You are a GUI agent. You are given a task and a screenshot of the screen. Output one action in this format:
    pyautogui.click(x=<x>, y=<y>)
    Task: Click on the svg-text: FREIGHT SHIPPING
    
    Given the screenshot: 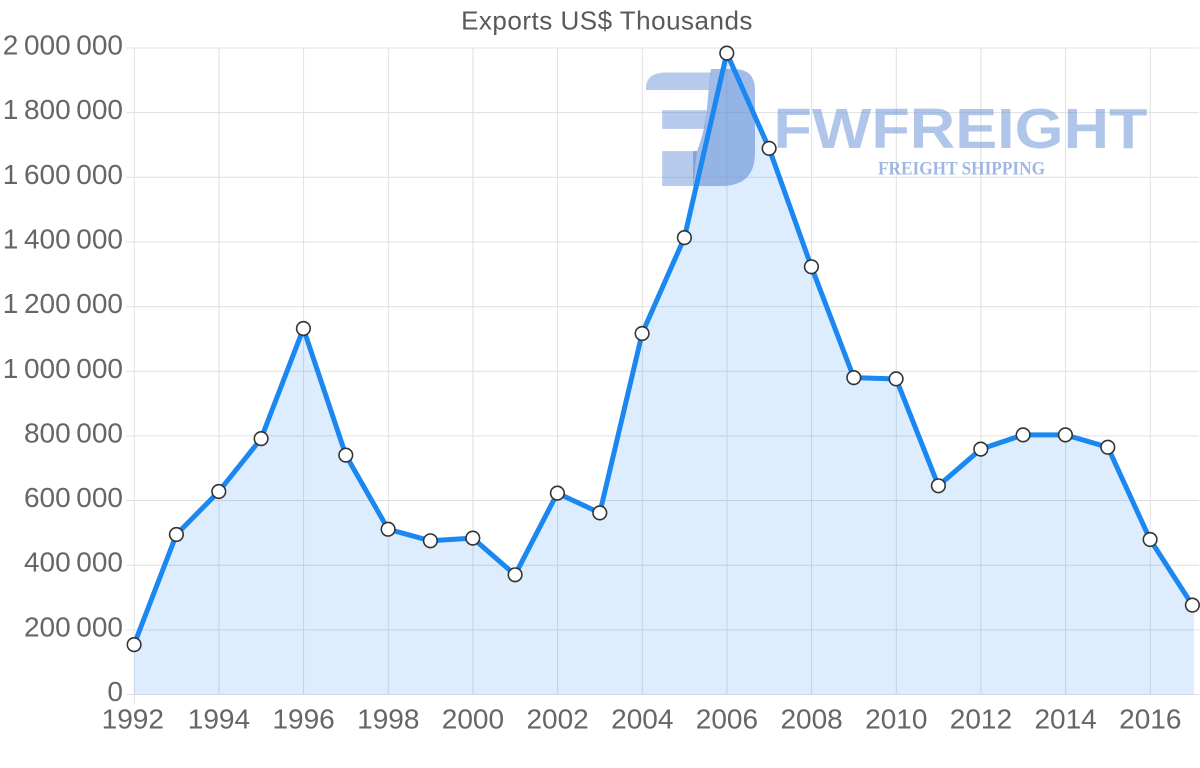 What is the action you would take?
    pyautogui.click(x=961, y=169)
    